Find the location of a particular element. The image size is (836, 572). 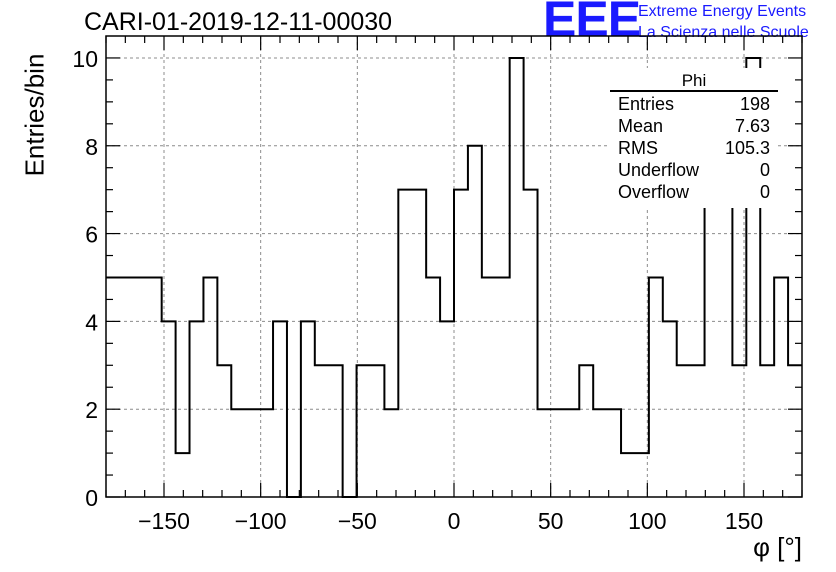

x-tick-label: −100 is located at coordinates (261, 521).